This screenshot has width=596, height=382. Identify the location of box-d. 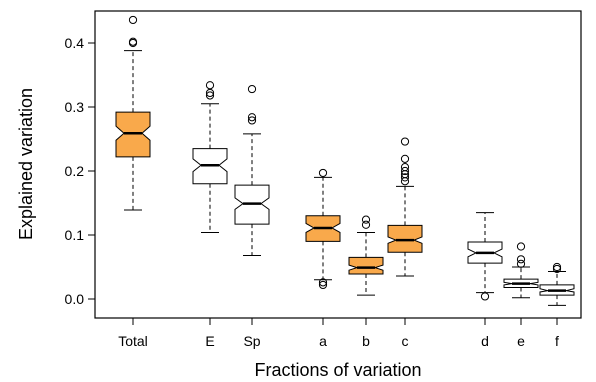
(485, 256).